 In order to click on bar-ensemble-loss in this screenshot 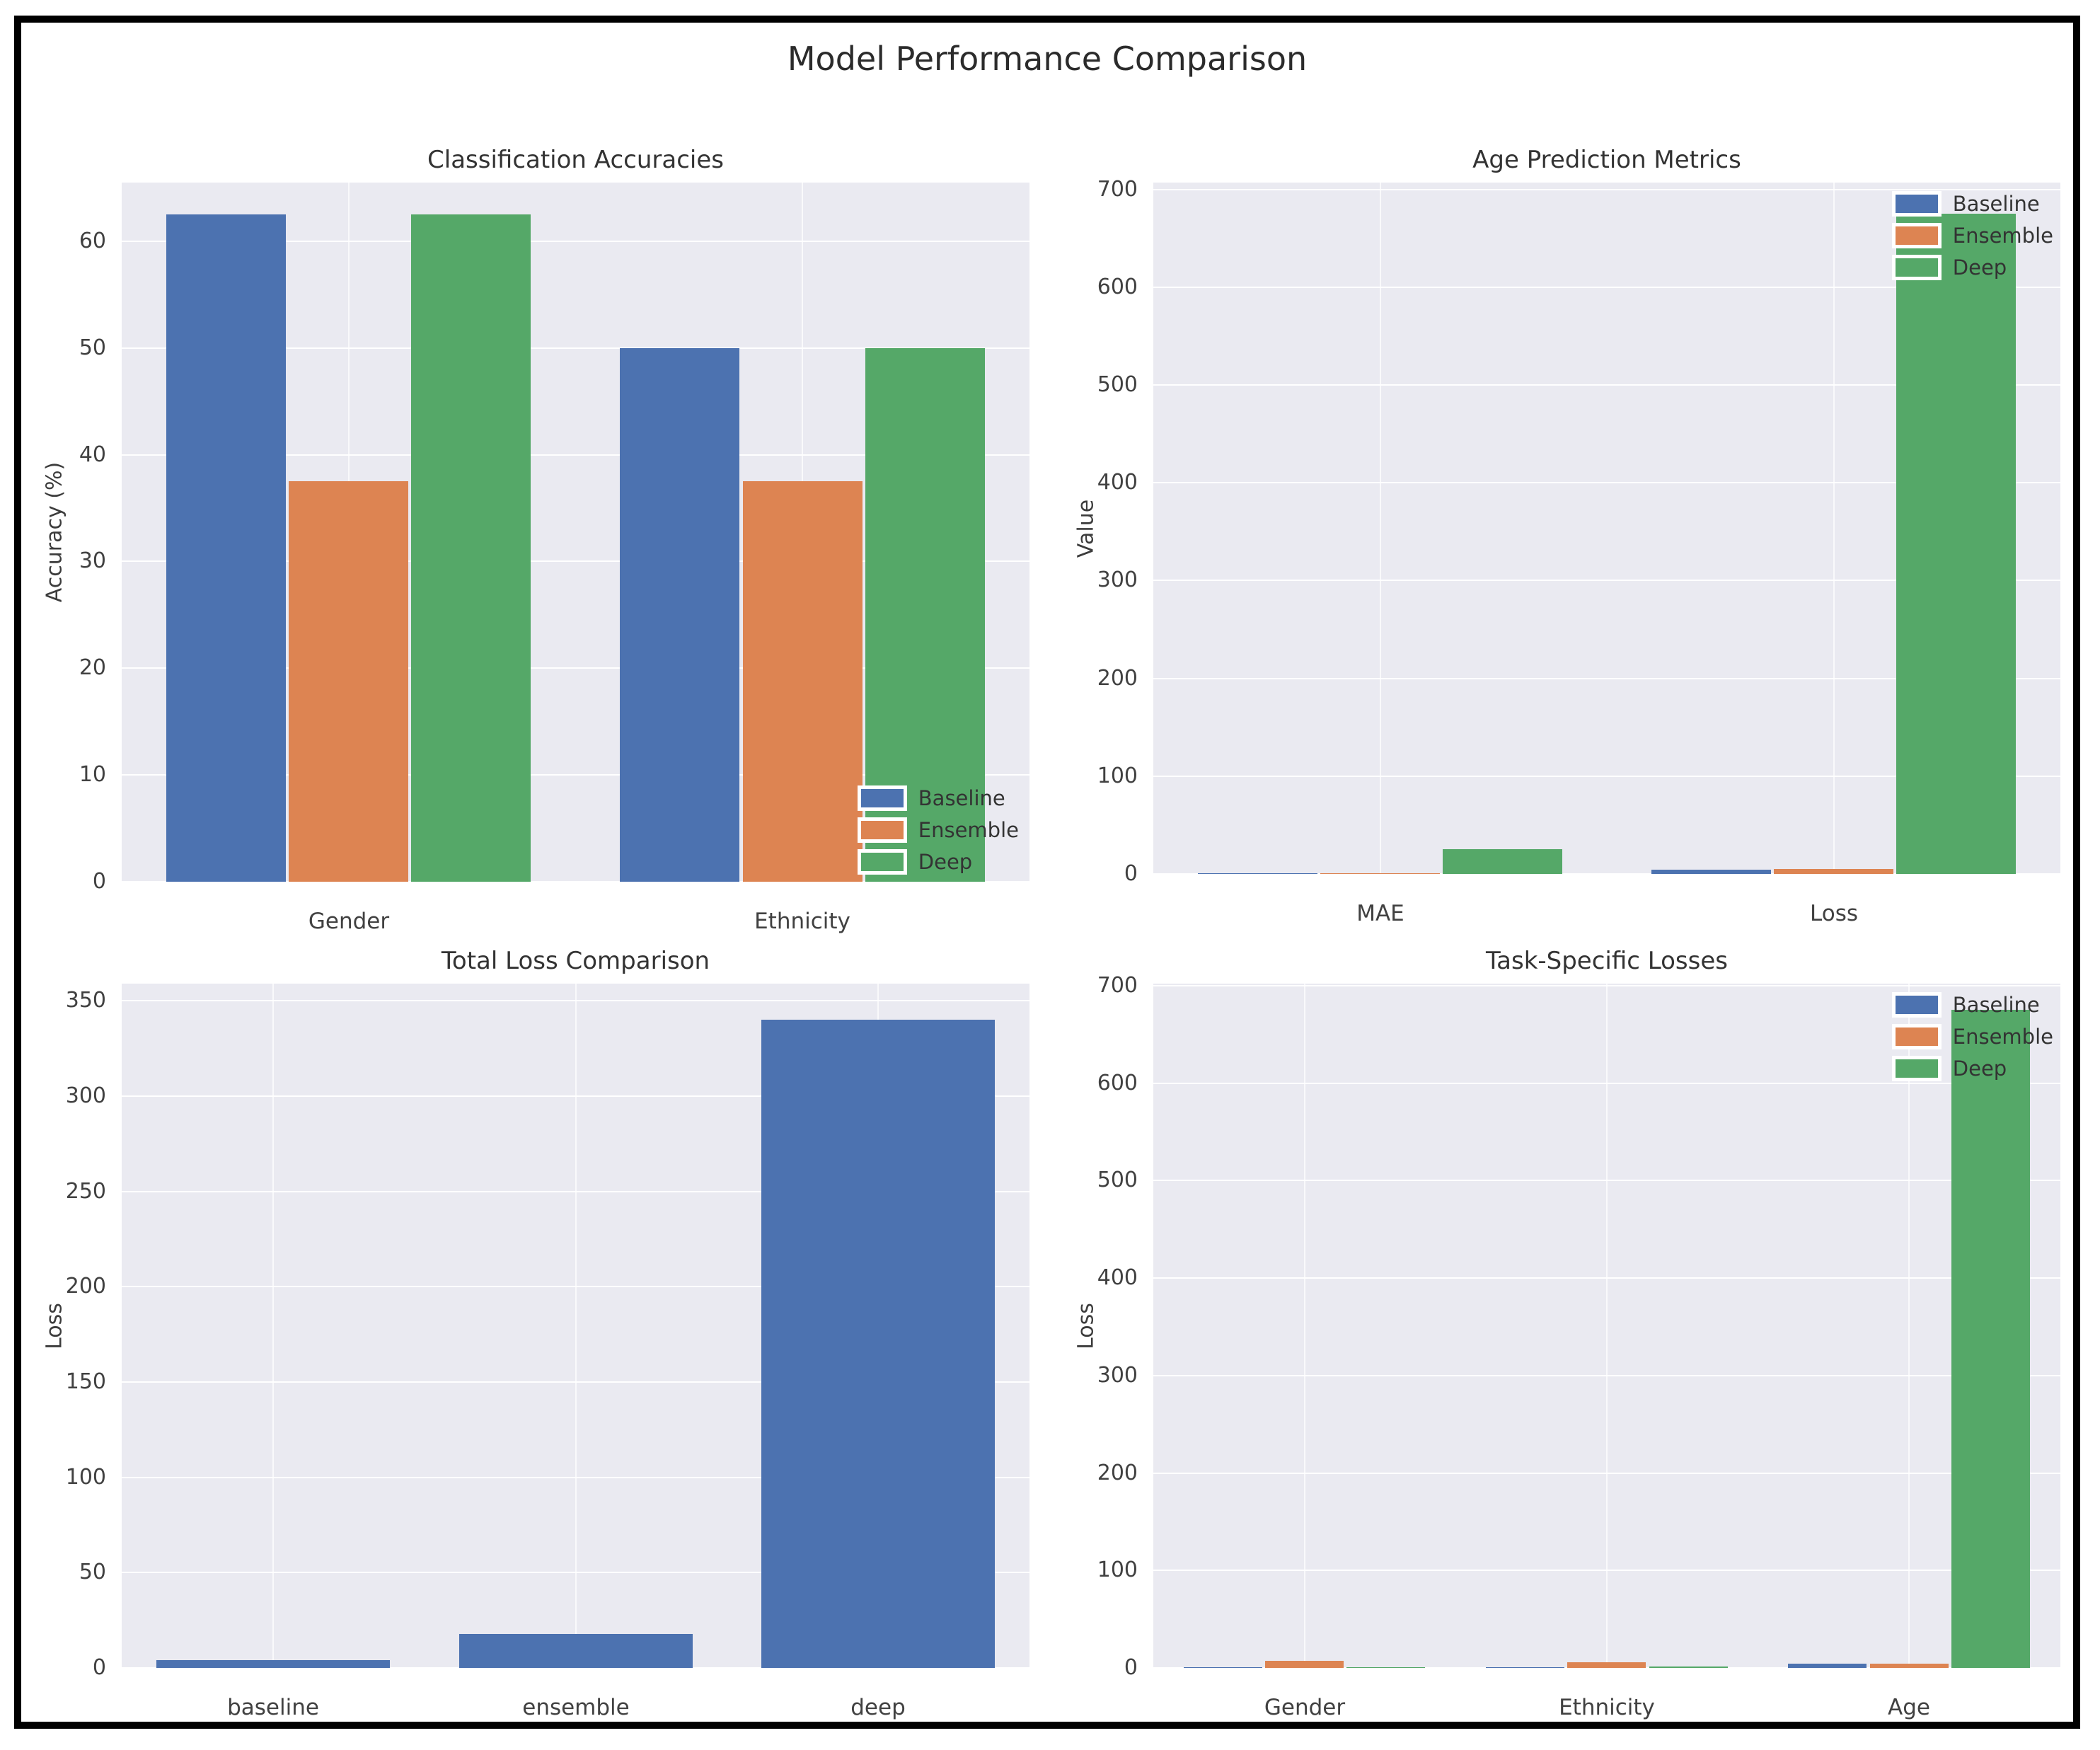, I will do `click(1833, 871)`.